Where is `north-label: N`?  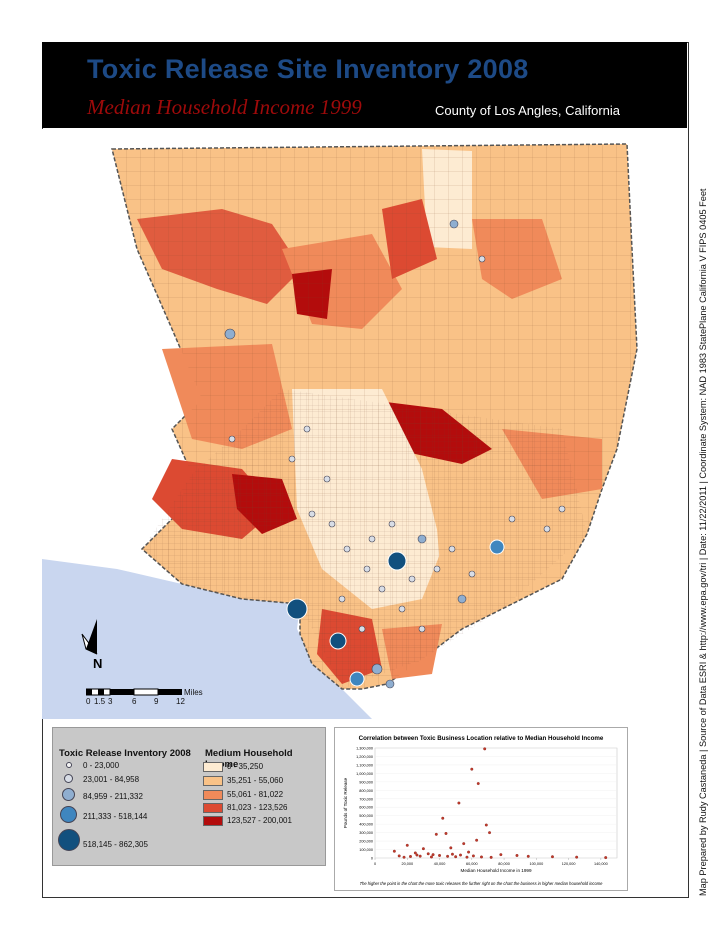
north-label: N is located at coordinates (98, 663).